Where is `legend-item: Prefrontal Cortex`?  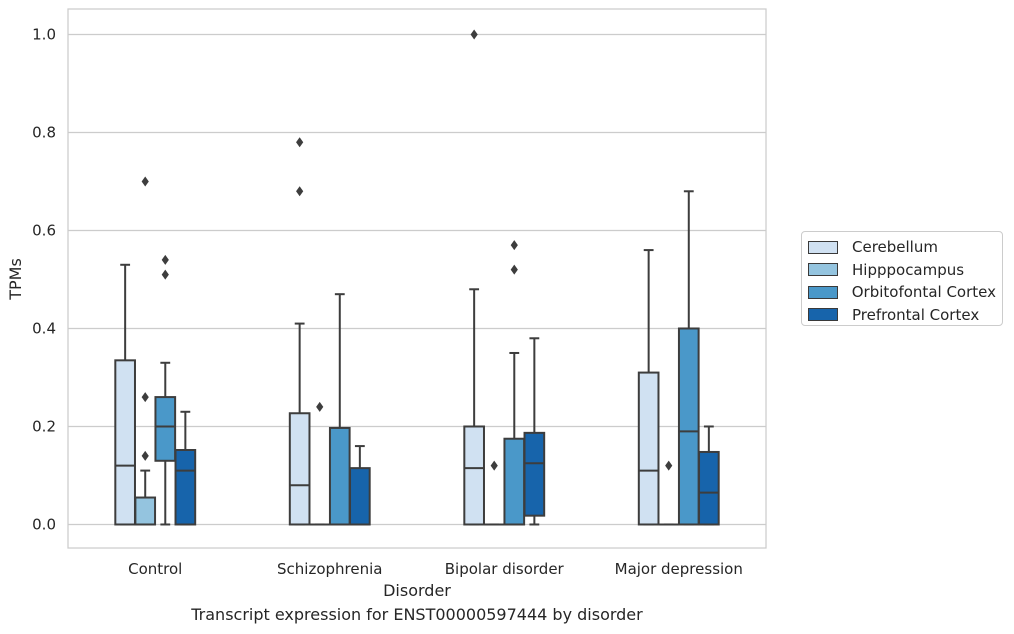 legend-item: Prefrontal Cortex is located at coordinates (902, 315).